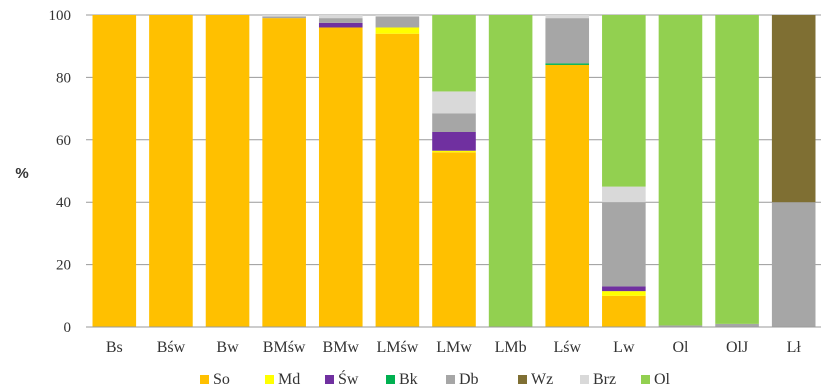 This screenshot has width=821, height=392. I want to click on legend-swatch-Św, so click(329, 379).